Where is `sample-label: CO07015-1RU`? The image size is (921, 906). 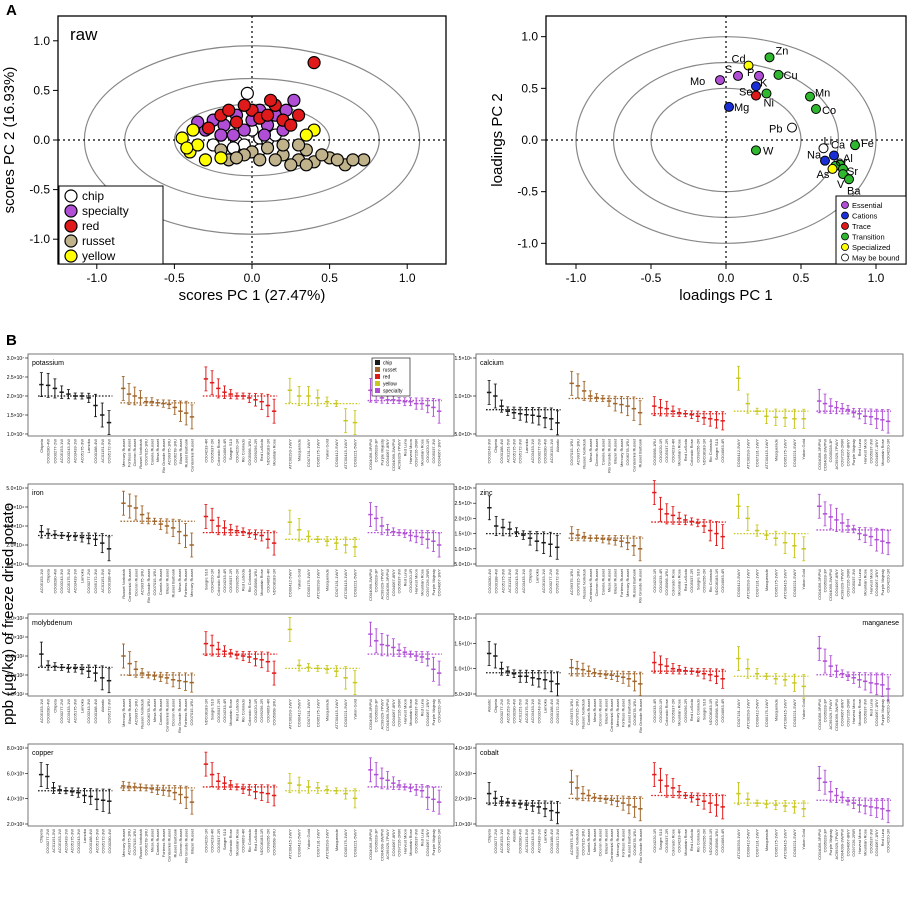 sample-label: CO07015-1RU is located at coordinates (582, 842).